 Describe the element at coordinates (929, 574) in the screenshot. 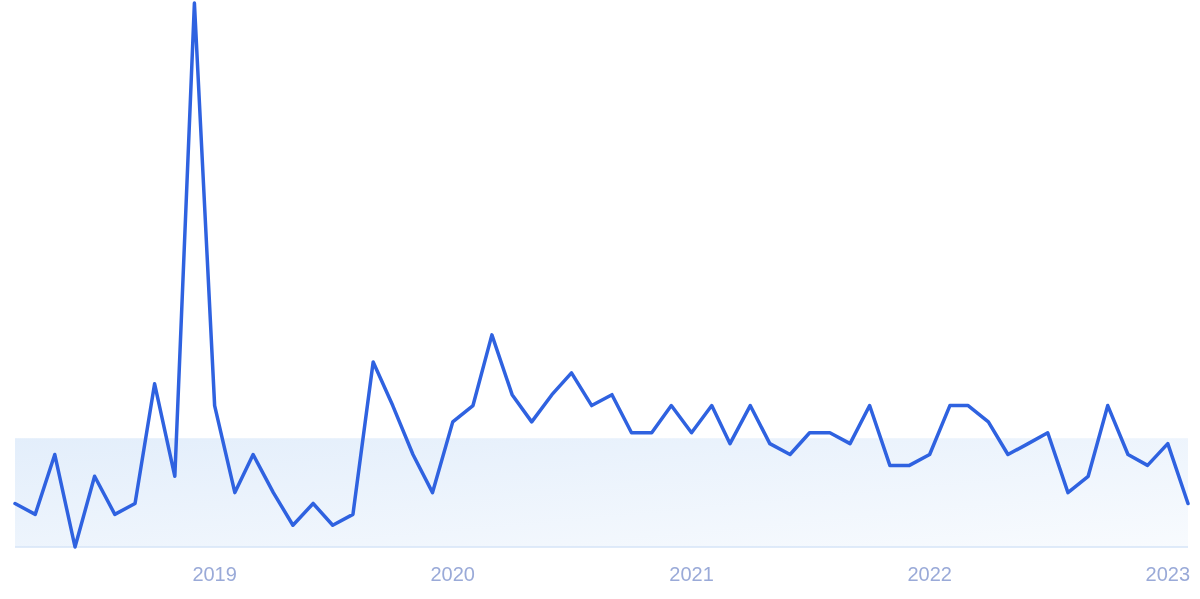

I see `x-tick-label: 2022` at that location.